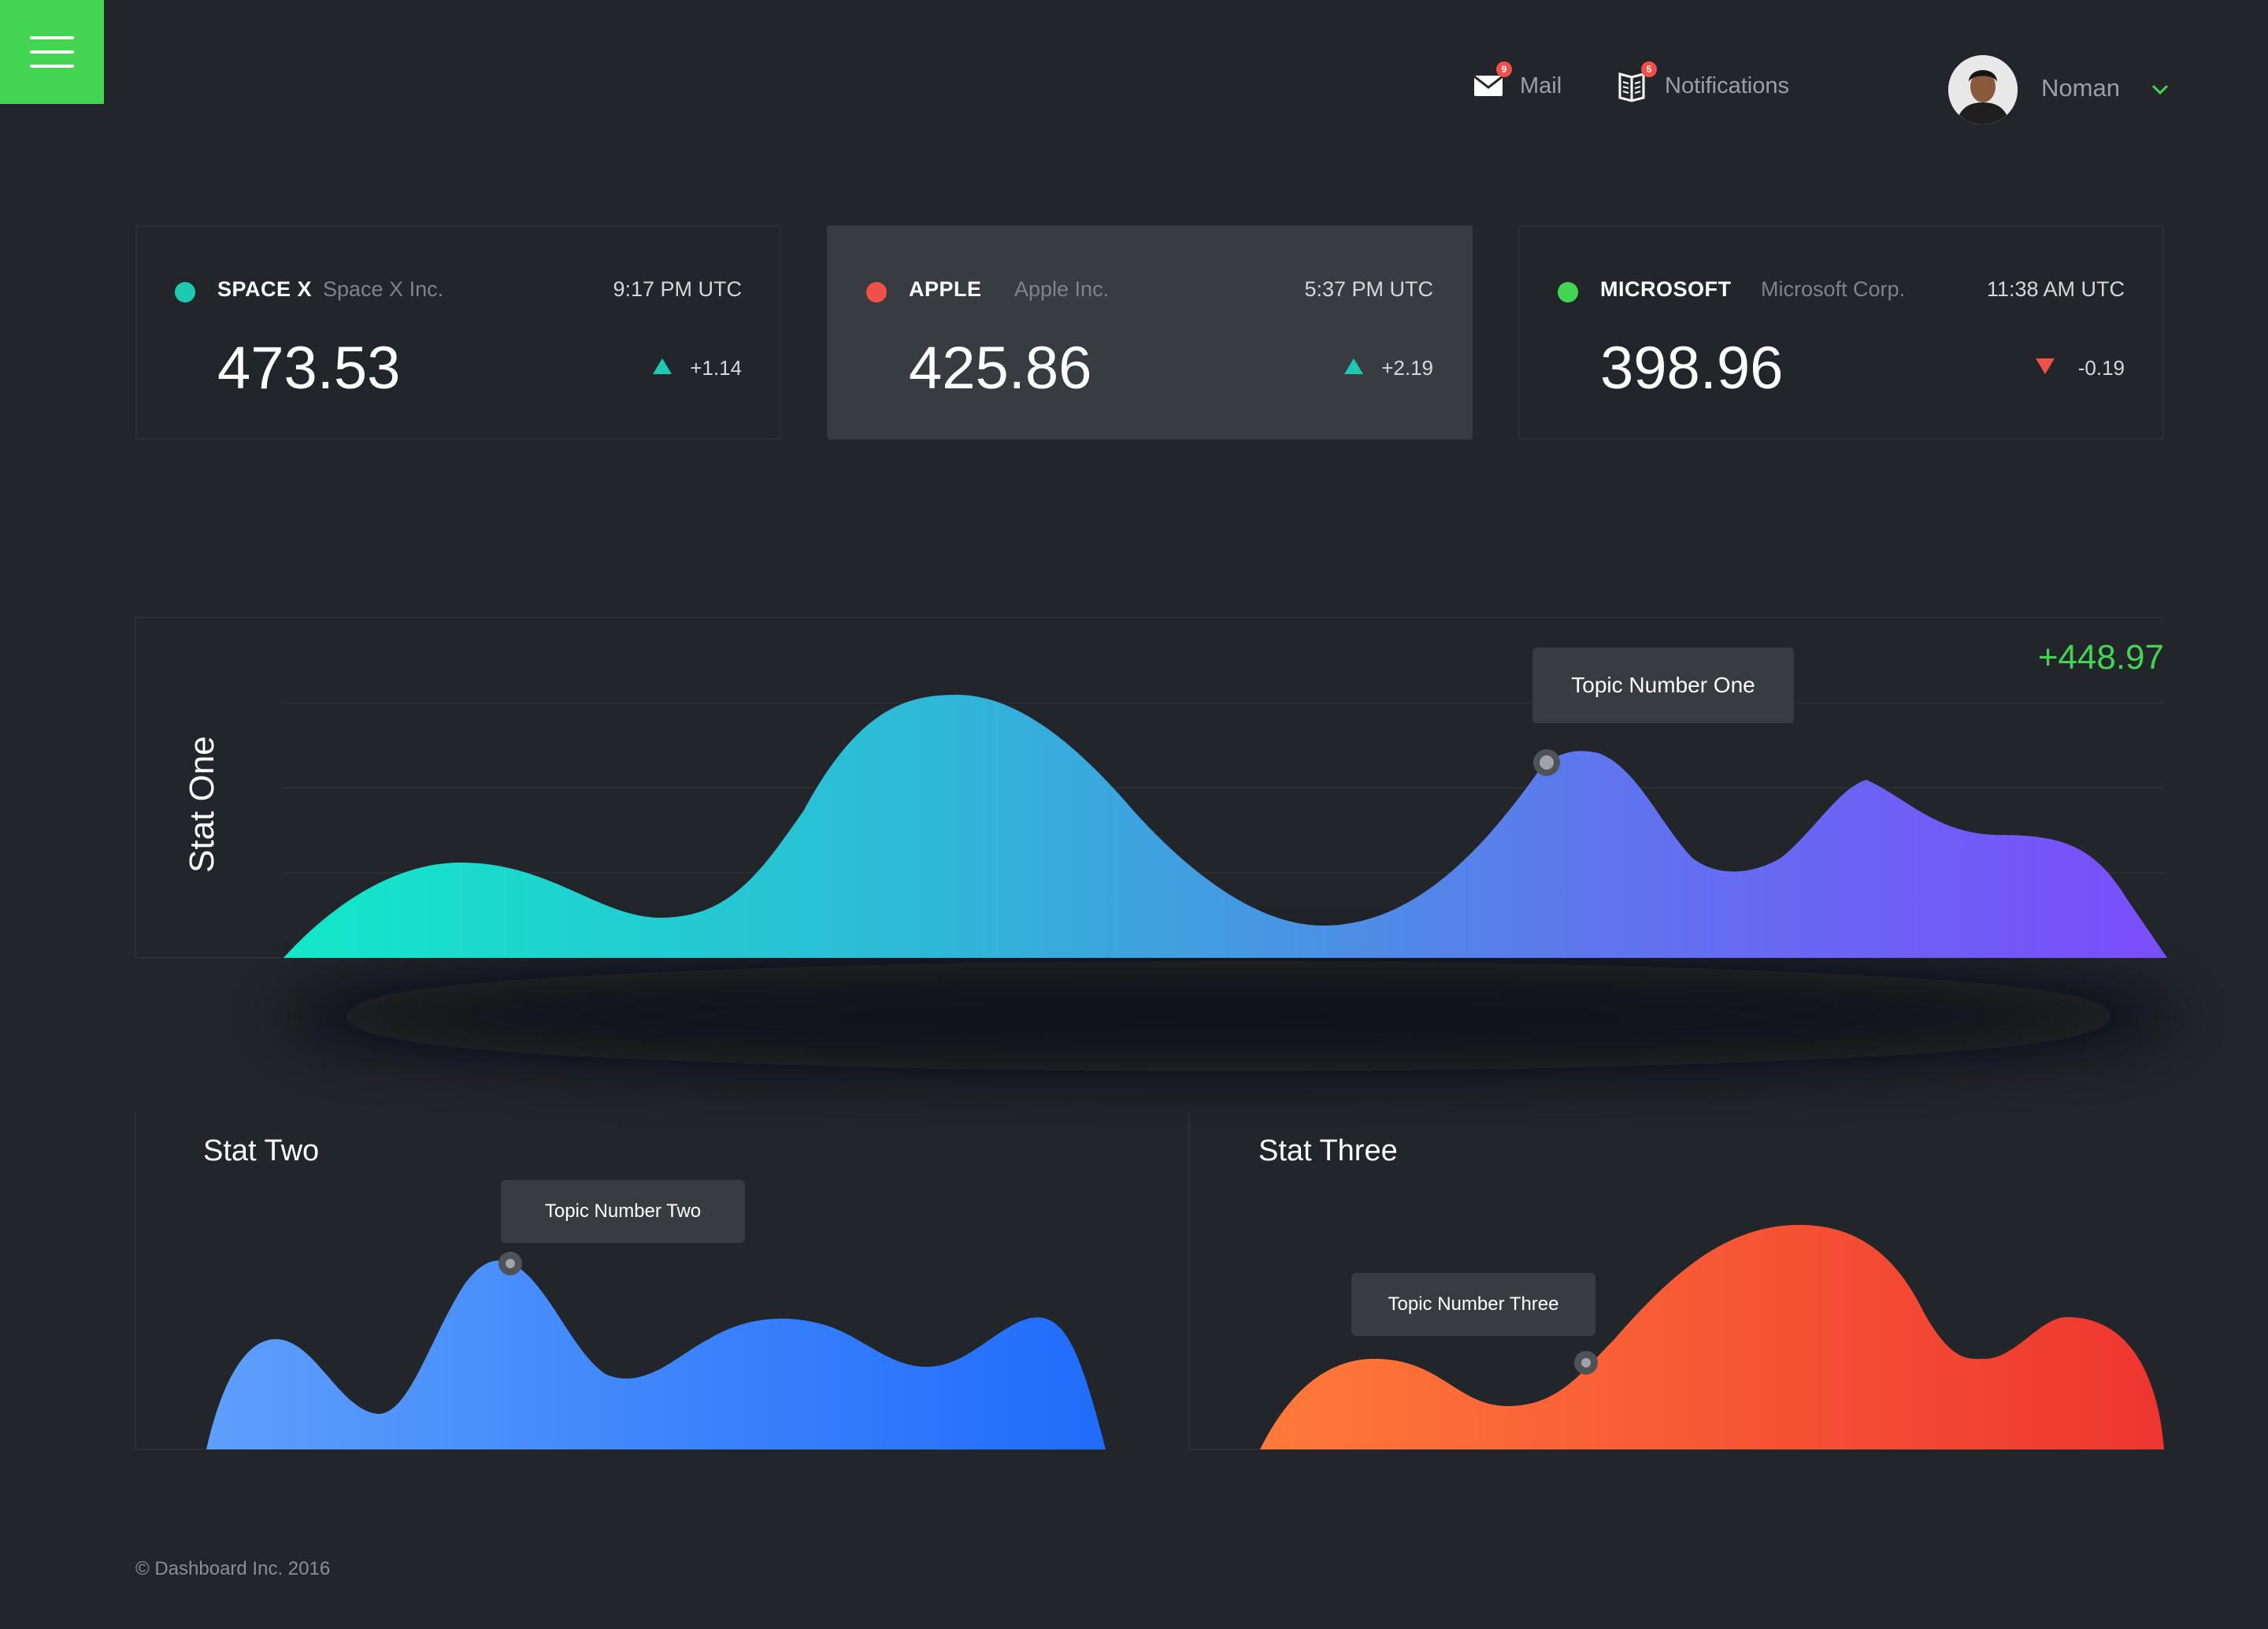  Describe the element at coordinates (677, 289) in the screenshot. I see `stock-time: 9:17 PM UTC` at that location.